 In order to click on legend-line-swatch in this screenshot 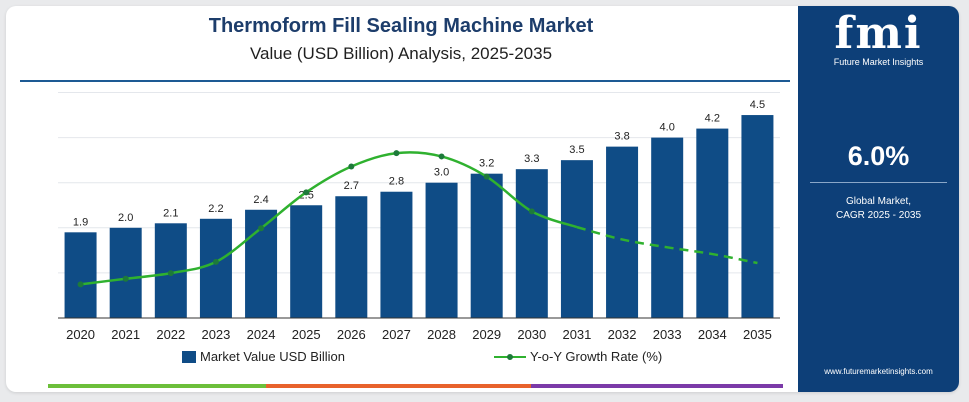, I will do `click(510, 357)`.